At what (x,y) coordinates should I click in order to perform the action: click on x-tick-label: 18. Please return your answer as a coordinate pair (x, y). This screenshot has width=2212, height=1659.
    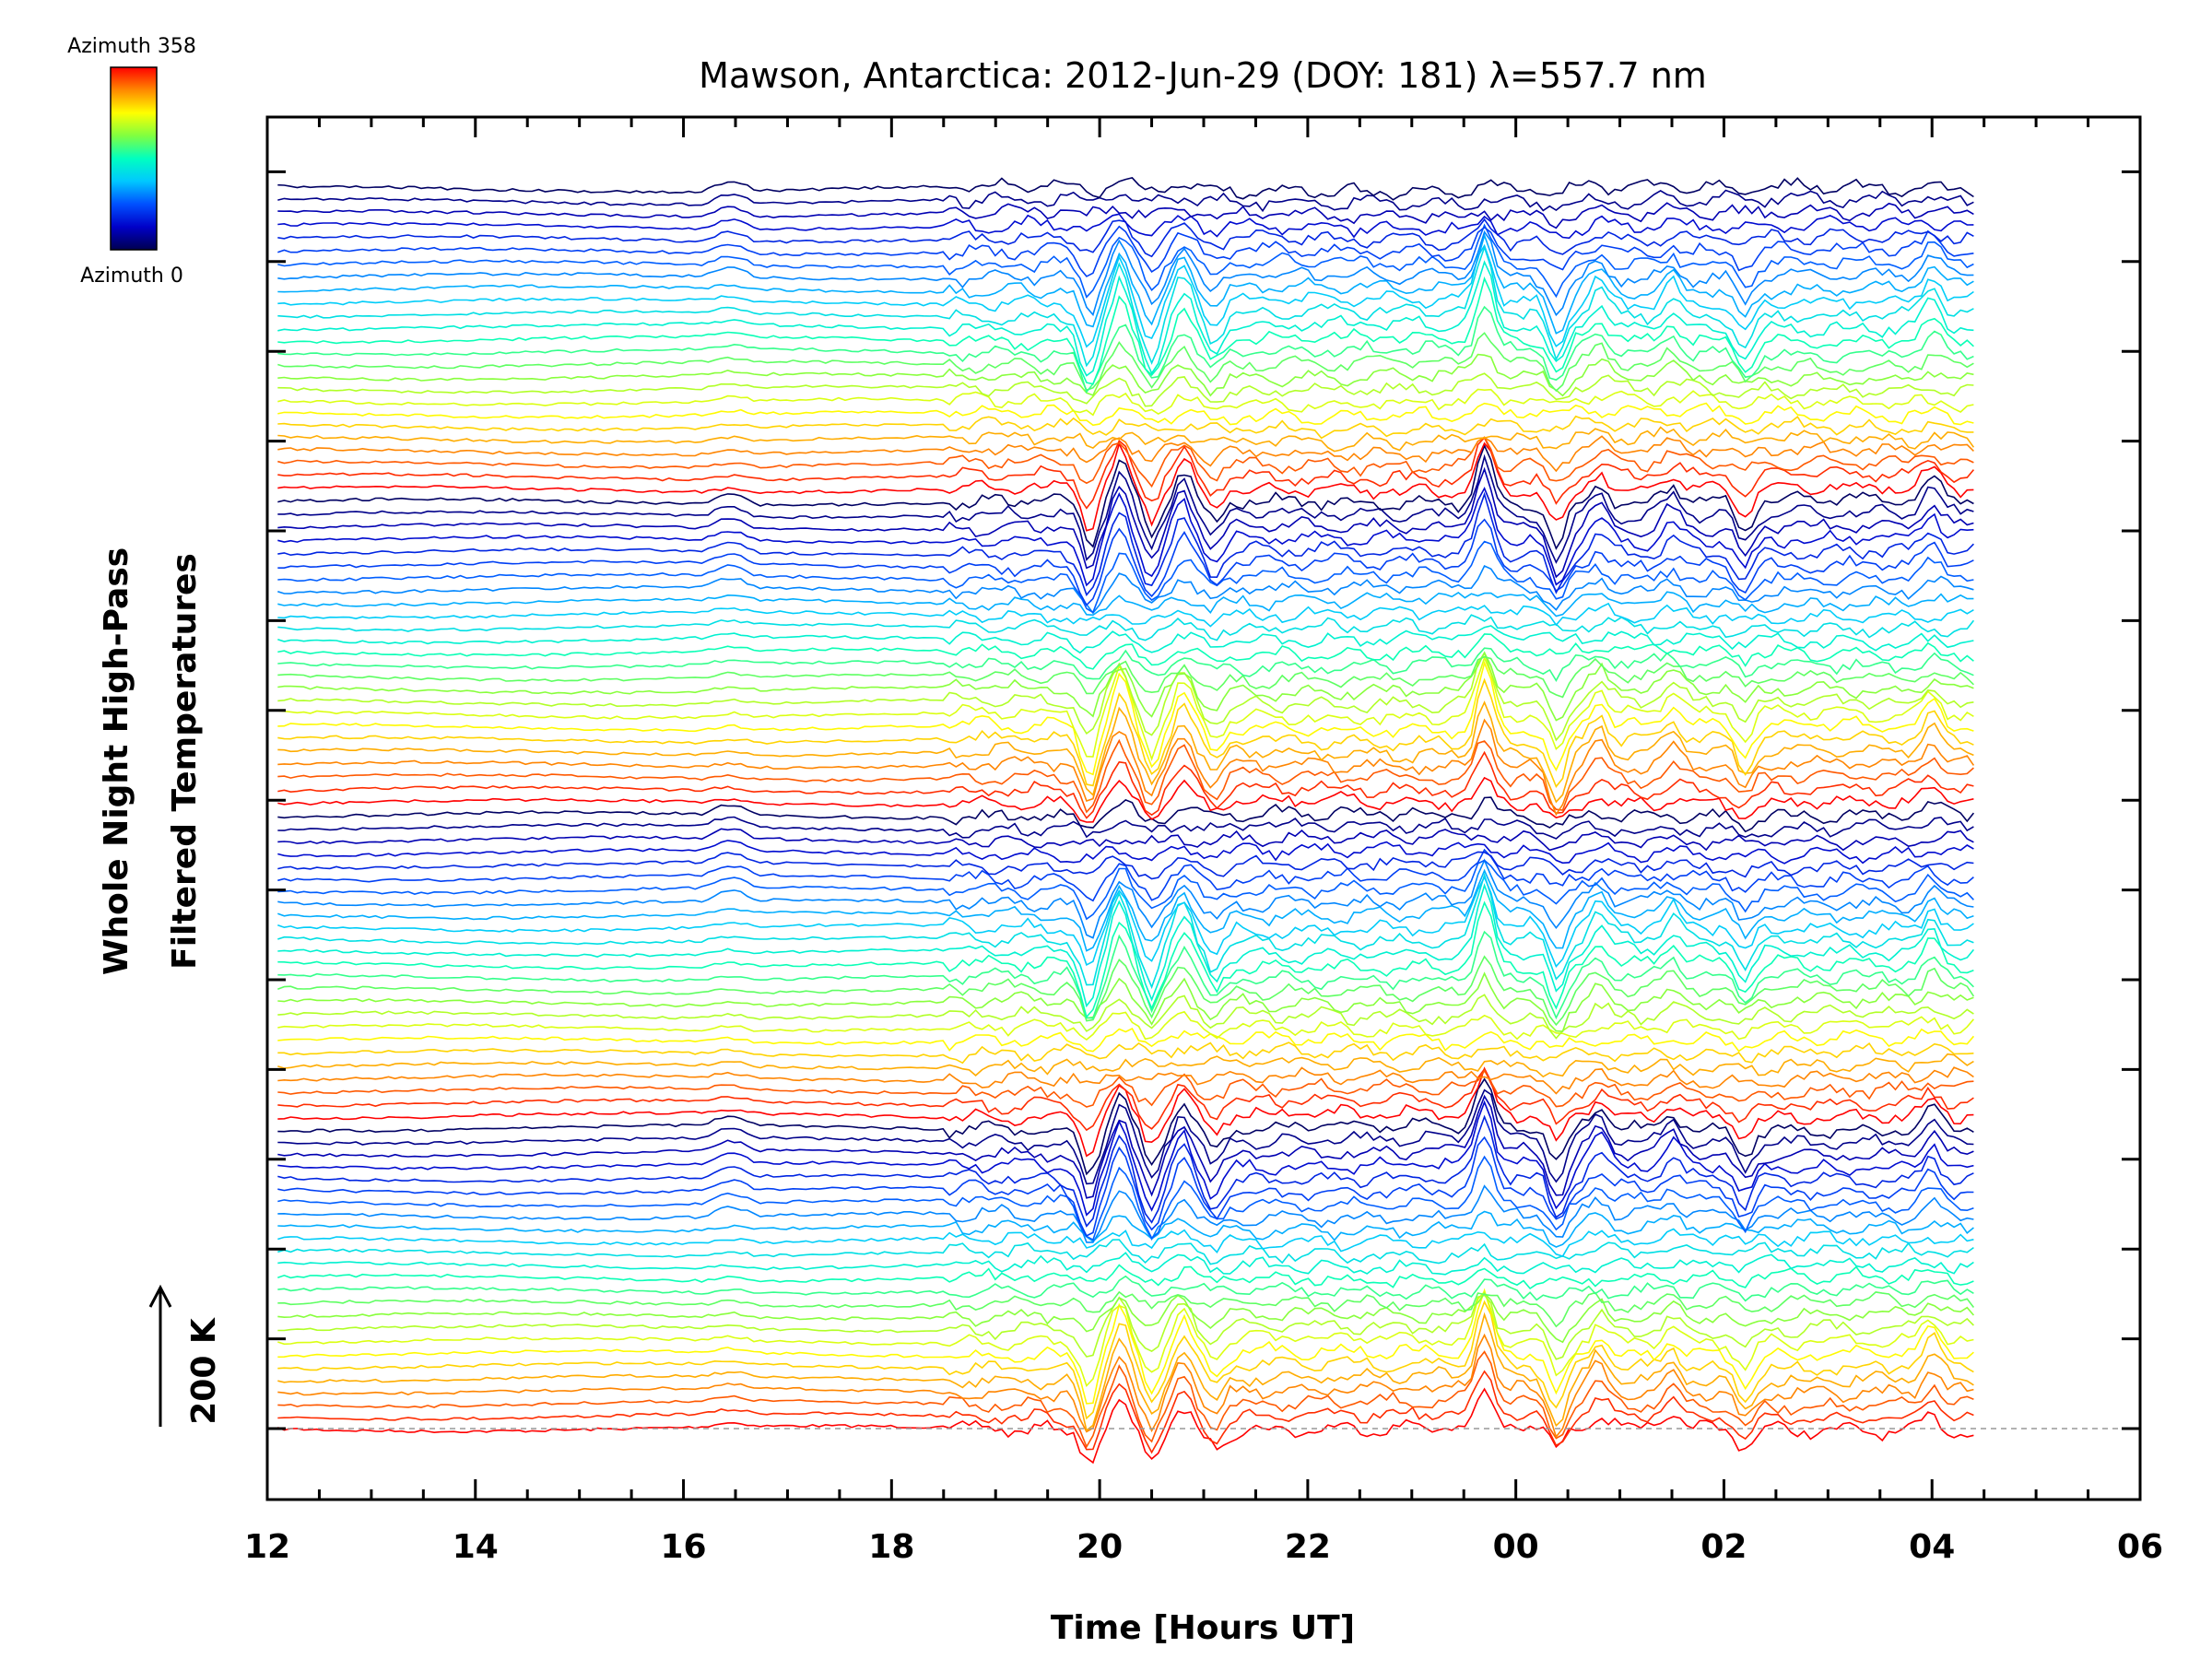
    Looking at the image, I should click on (891, 1547).